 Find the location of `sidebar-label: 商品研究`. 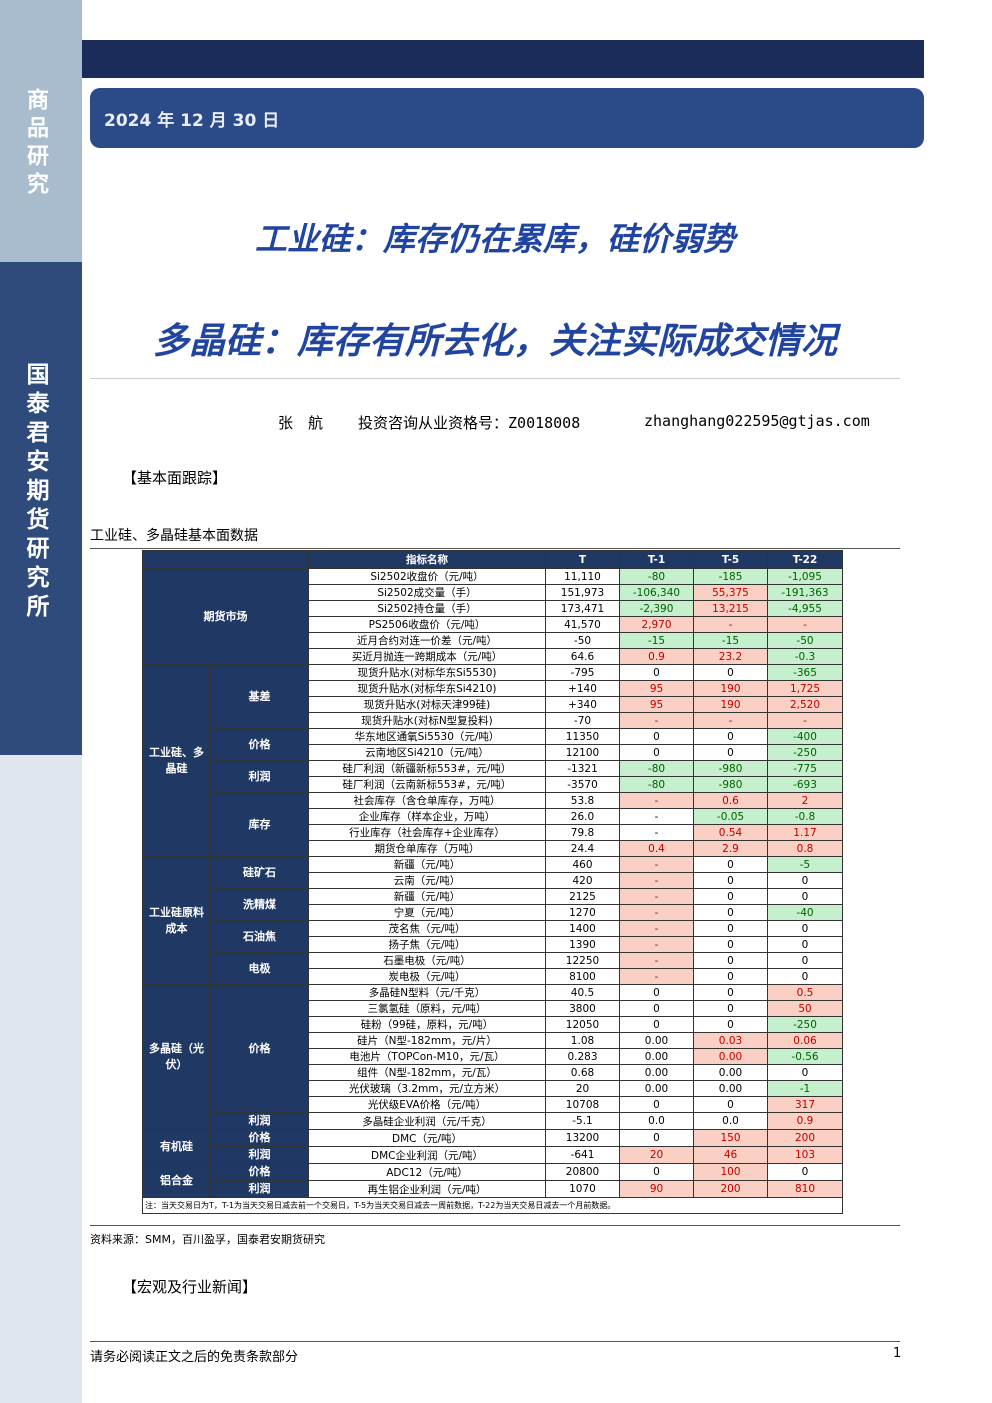

sidebar-label: 商品研究 is located at coordinates (36, 144).